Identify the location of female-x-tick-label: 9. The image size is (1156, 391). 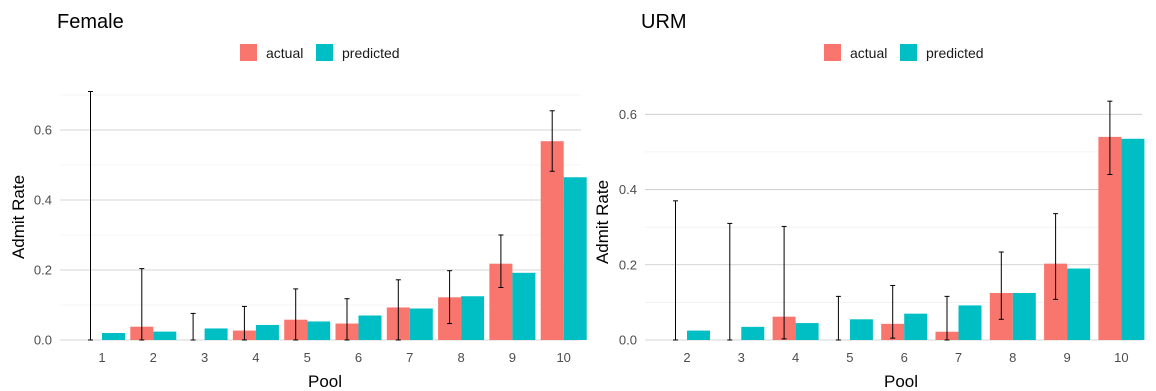
(512, 357).